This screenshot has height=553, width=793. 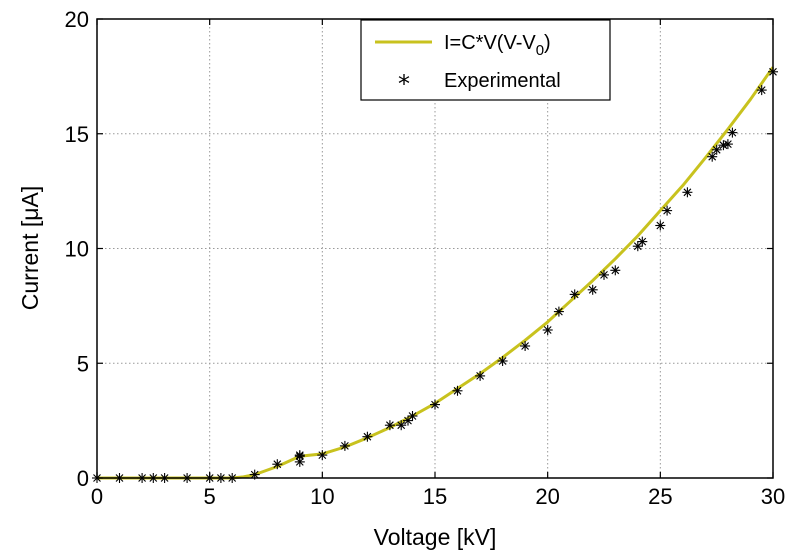 What do you see at coordinates (83, 478) in the screenshot?
I see `y-tick-label: 0` at bounding box center [83, 478].